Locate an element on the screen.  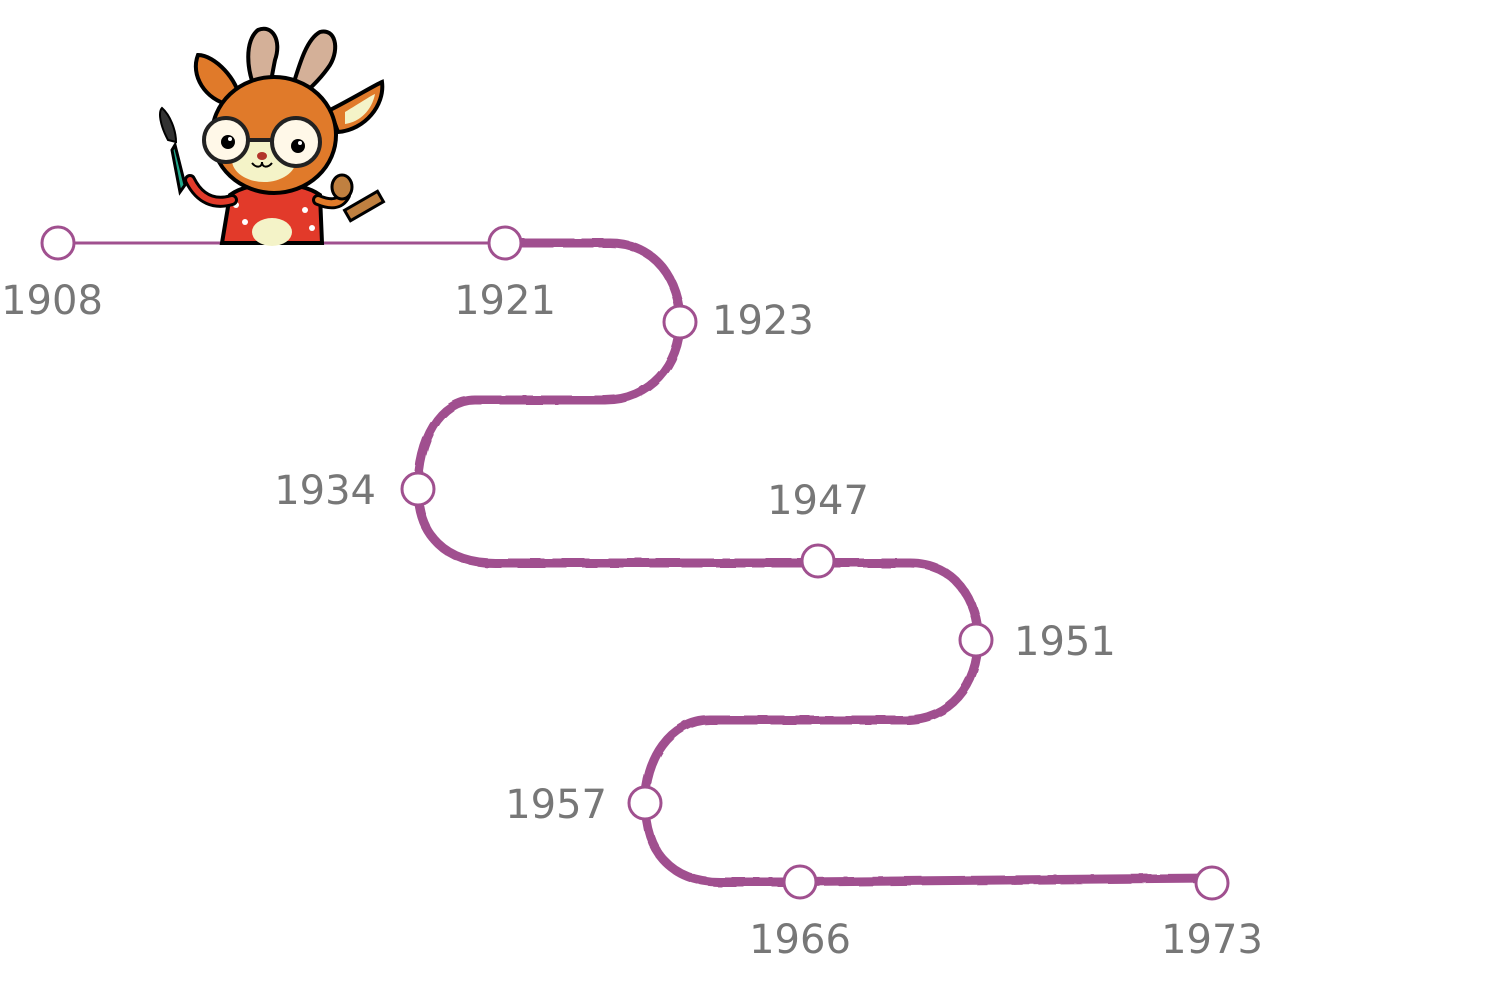
milestone-year-label: 1908 is located at coordinates (52, 301).